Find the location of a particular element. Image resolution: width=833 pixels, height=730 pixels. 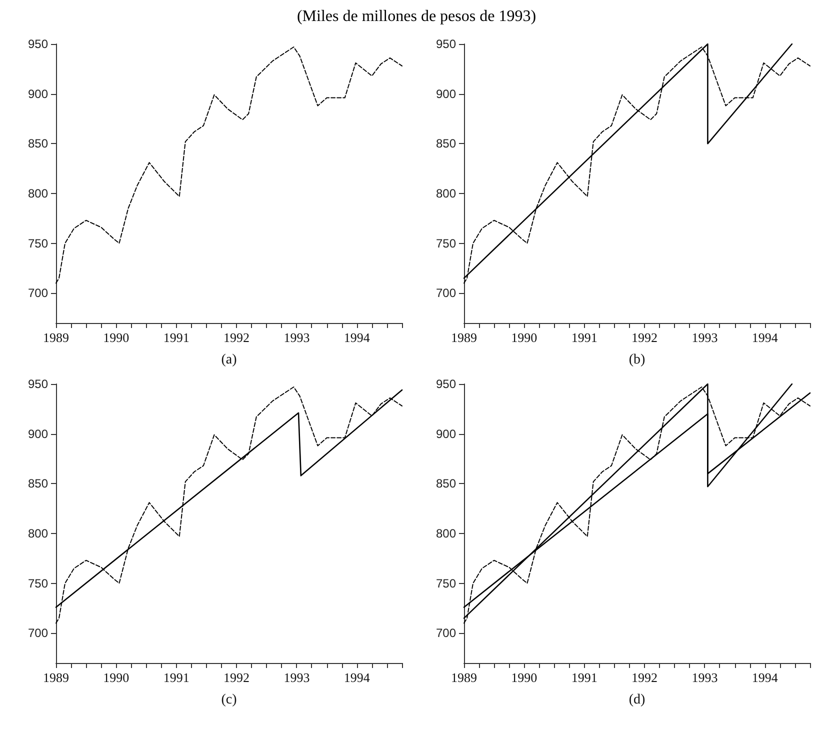

x-axis-title: (a) is located at coordinates (229, 360).